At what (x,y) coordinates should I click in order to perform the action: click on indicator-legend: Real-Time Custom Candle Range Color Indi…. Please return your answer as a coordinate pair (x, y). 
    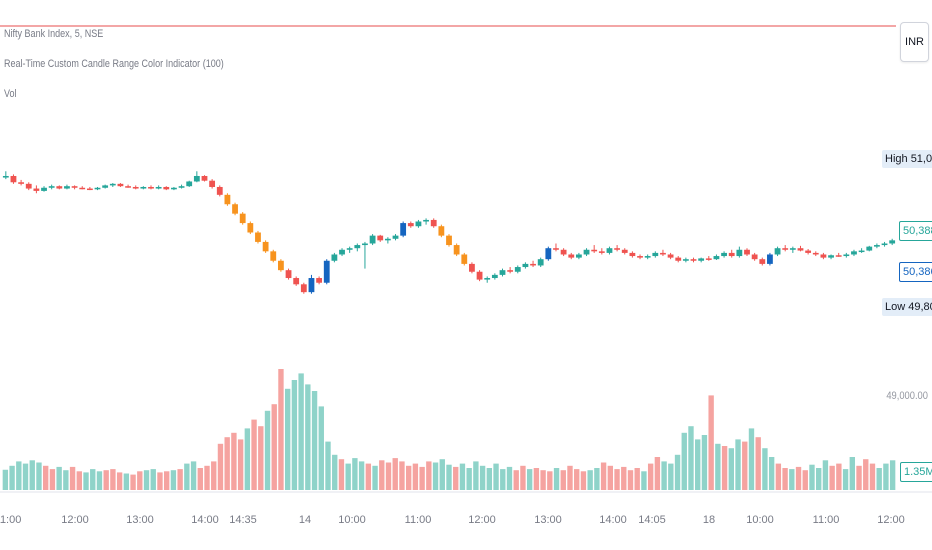
    Looking at the image, I should click on (114, 64).